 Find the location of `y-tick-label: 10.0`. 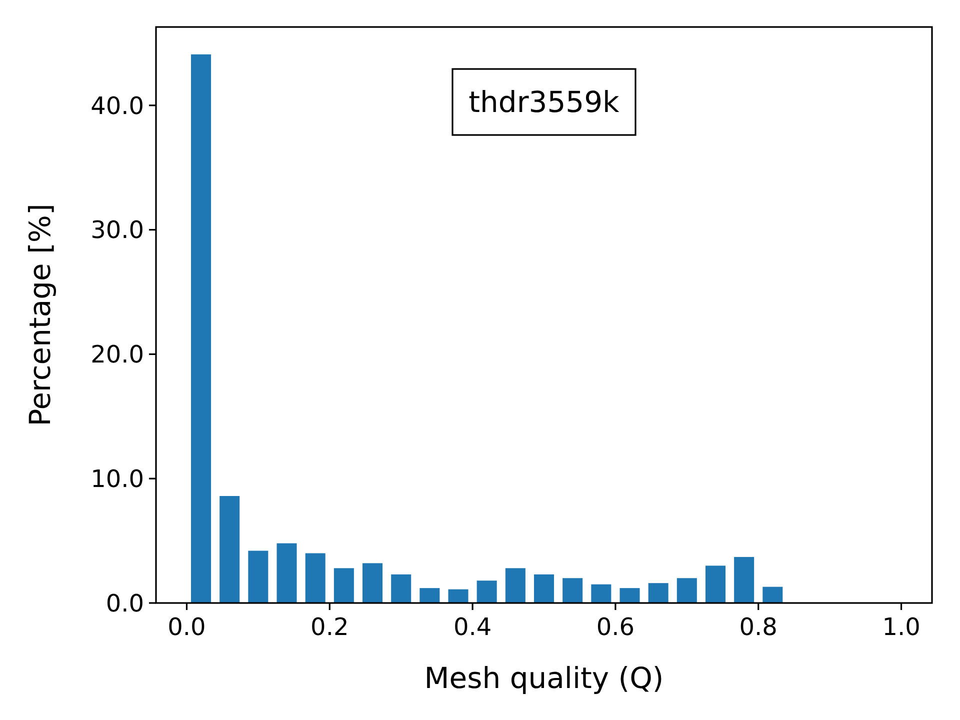

y-tick-label: 10.0 is located at coordinates (117, 478).